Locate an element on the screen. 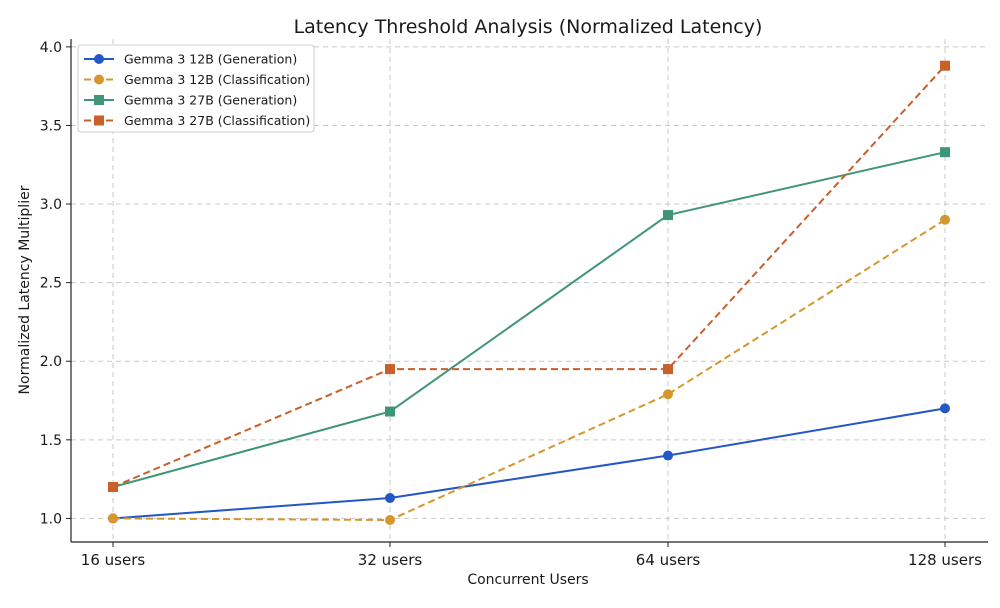  x-tick-label: 16 users is located at coordinates (113, 560).